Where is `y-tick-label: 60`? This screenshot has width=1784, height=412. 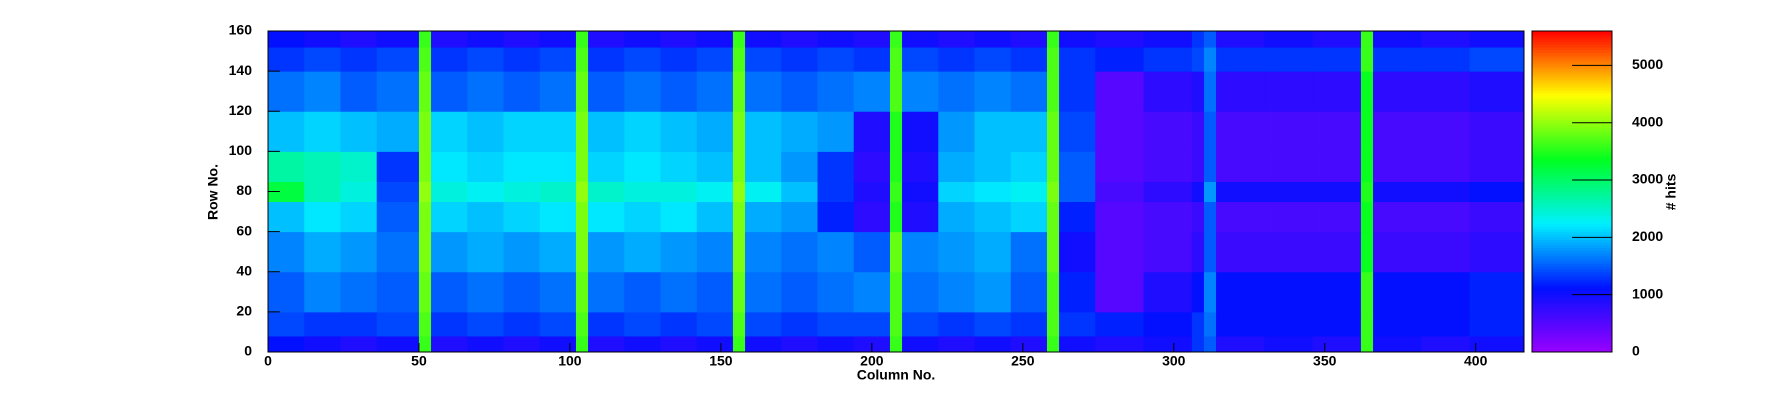 y-tick-label: 60 is located at coordinates (244, 230).